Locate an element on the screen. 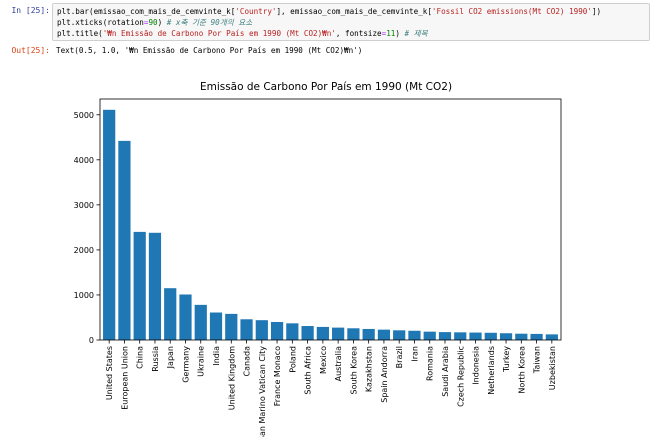 The width and height of the screenshot is (659, 437). code-token: # x축 기준 90개의 요소 is located at coordinates (209, 22).